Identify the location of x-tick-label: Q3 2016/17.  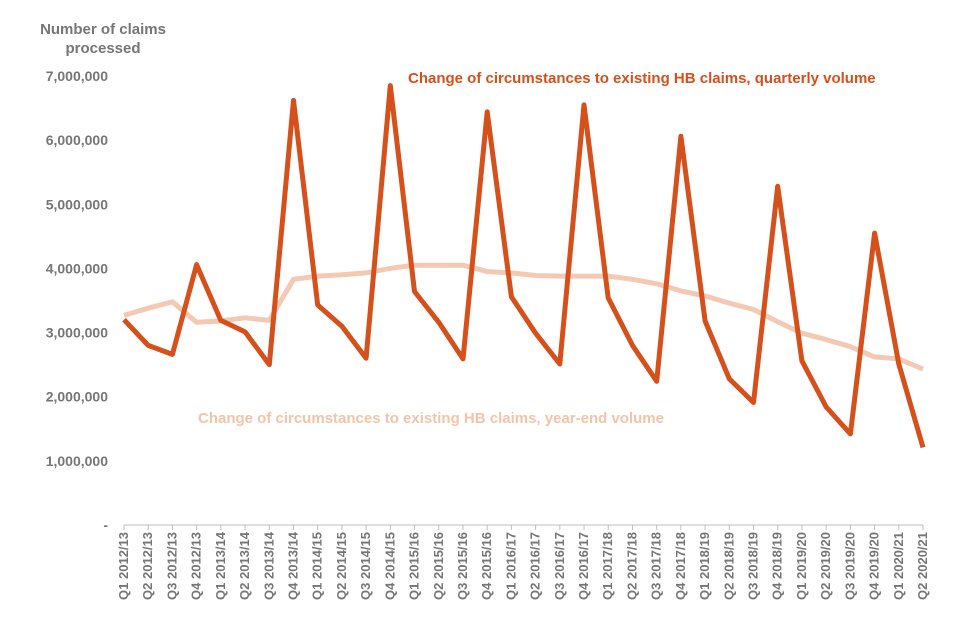
(559, 566).